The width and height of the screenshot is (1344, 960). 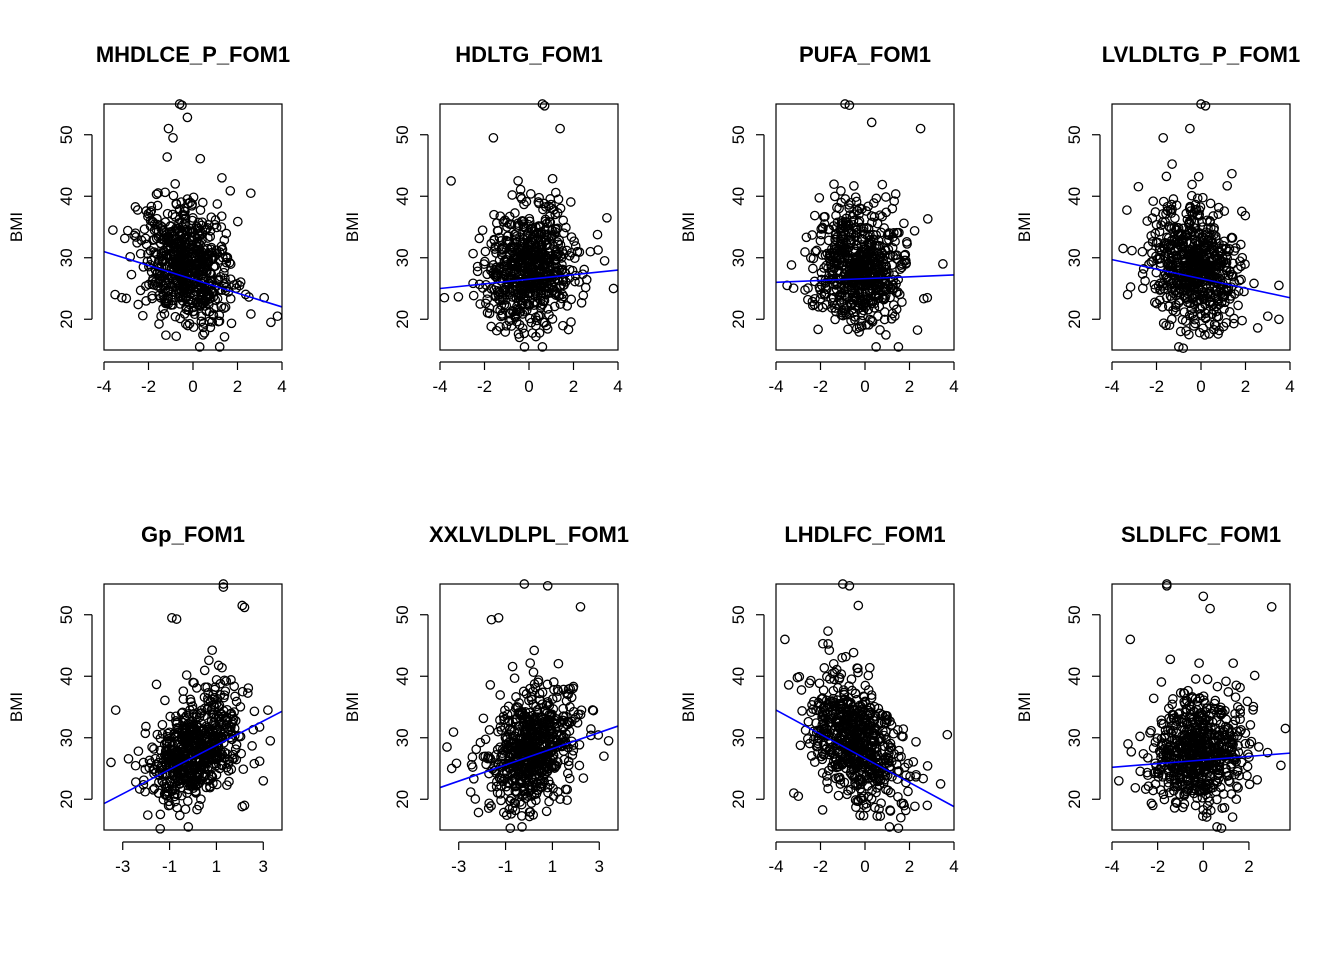 I want to click on y-tick-label: 50, so click(x=1074, y=134).